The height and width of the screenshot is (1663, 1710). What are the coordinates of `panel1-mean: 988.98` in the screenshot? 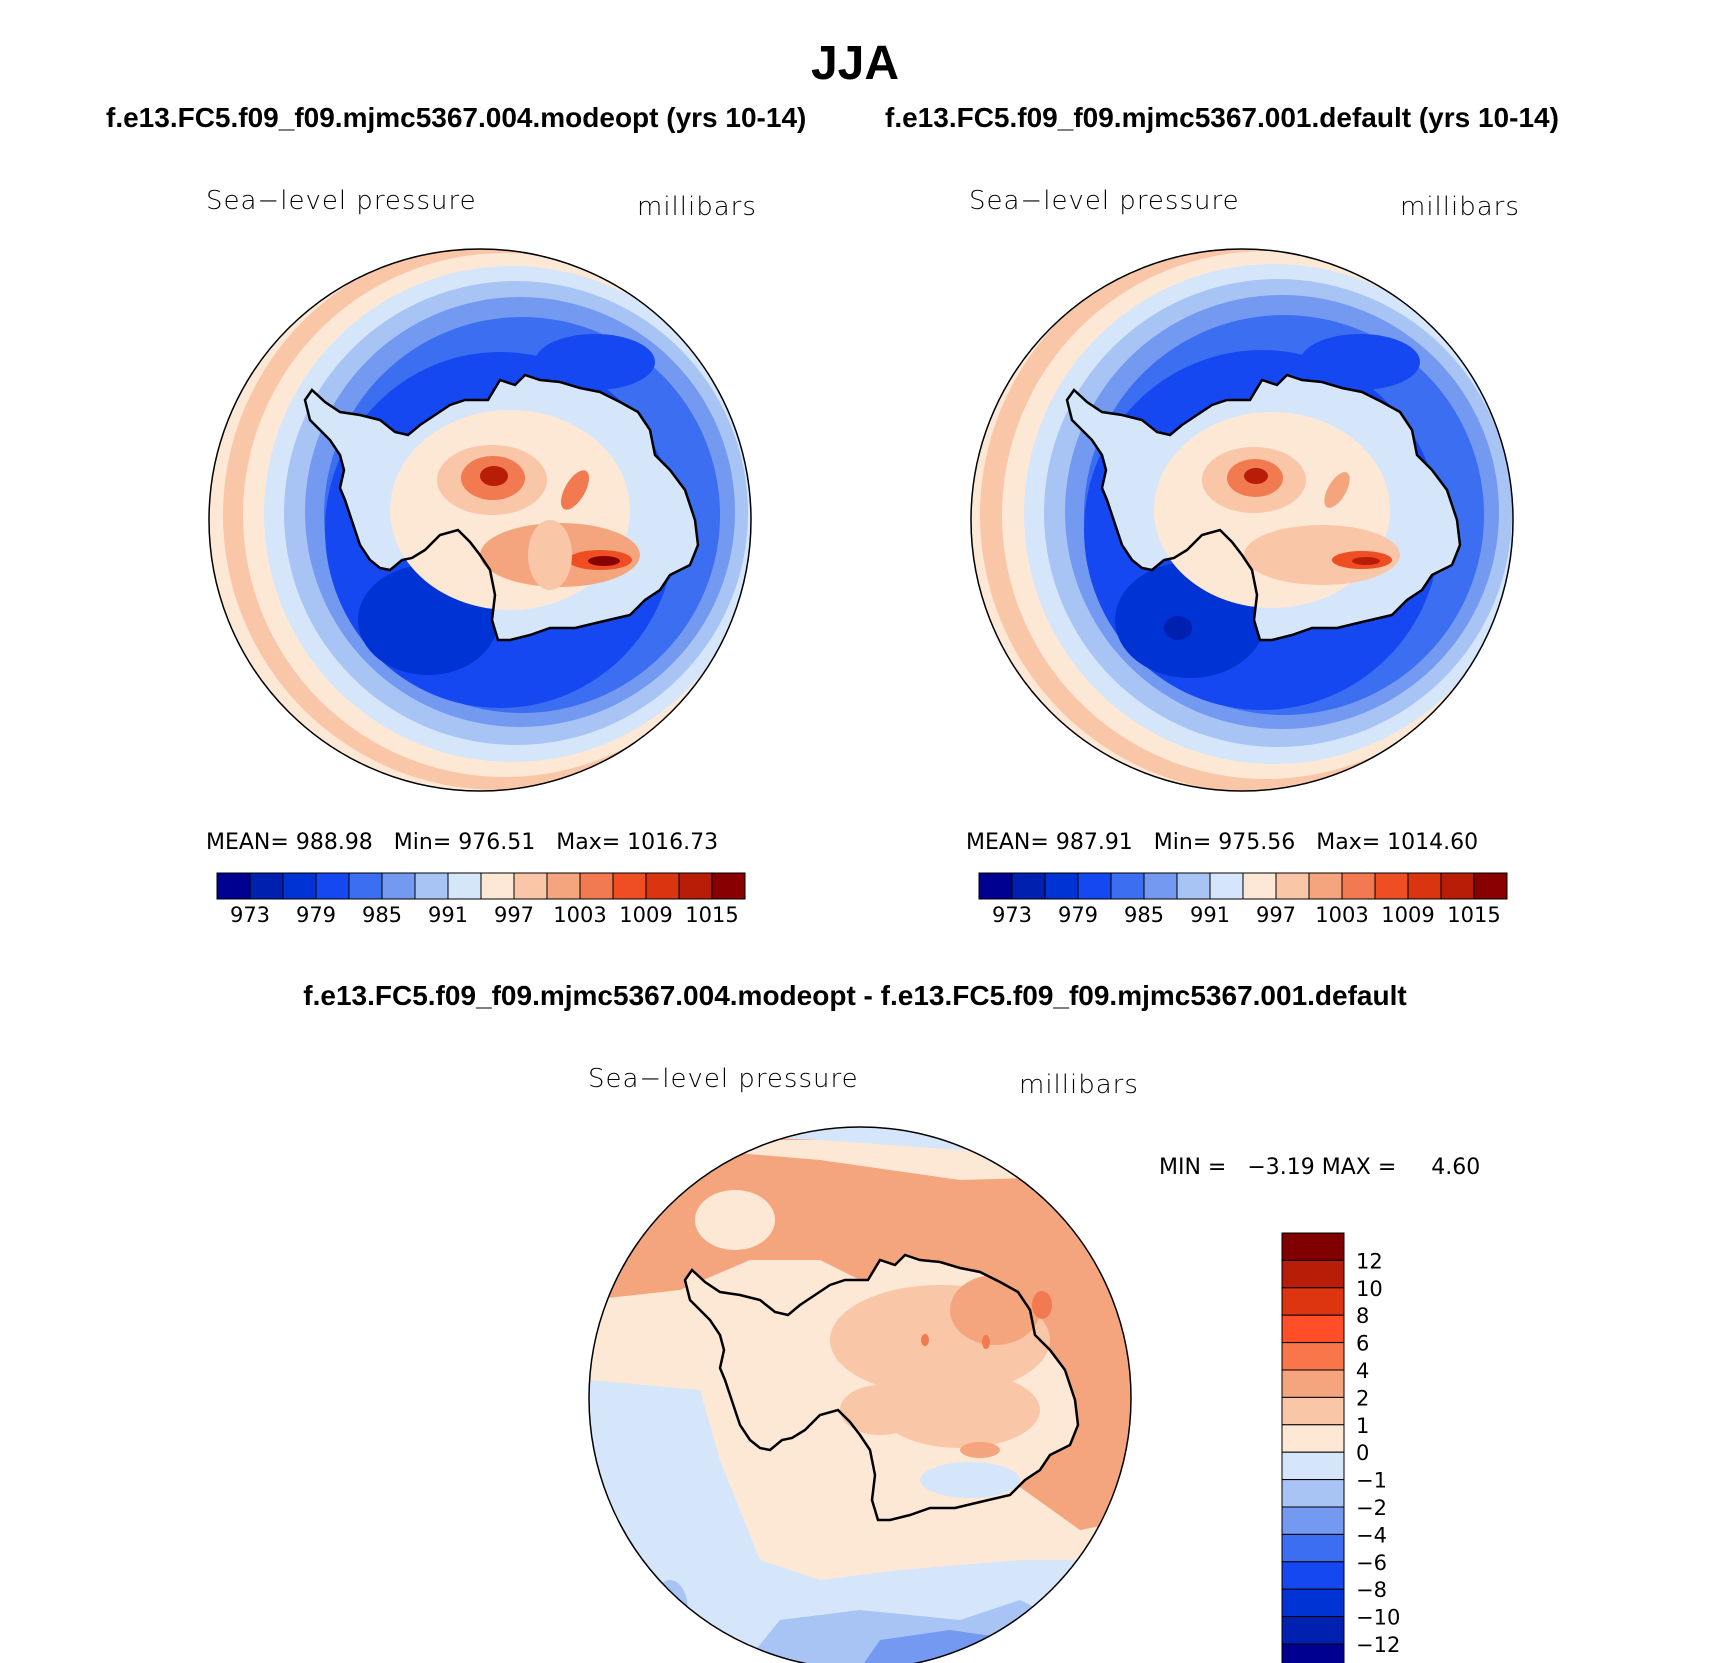 It's located at (334, 842).